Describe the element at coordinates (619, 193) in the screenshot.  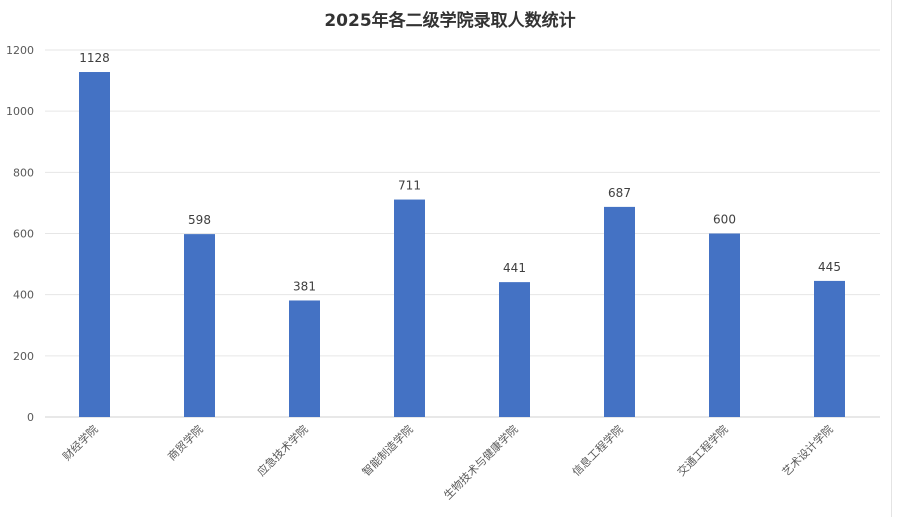
I see `data-label: 687` at that location.